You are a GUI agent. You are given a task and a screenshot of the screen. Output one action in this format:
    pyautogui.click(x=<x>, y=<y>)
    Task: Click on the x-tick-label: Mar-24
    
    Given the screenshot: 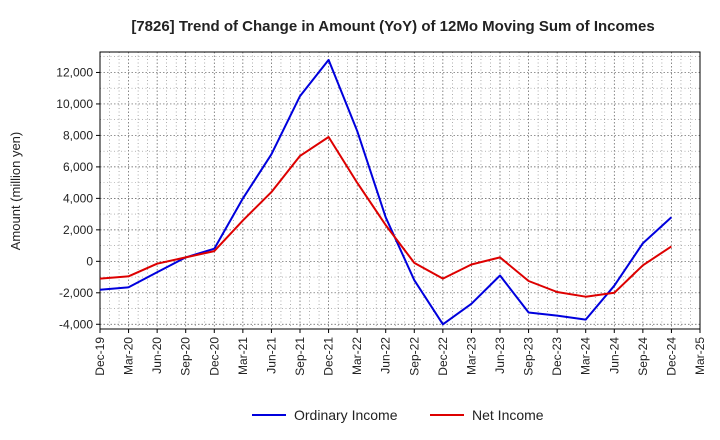 What is the action you would take?
    pyautogui.click(x=586, y=356)
    